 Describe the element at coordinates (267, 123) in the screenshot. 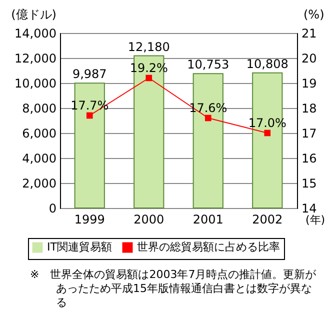

I see `data-label: 17.0%` at that location.